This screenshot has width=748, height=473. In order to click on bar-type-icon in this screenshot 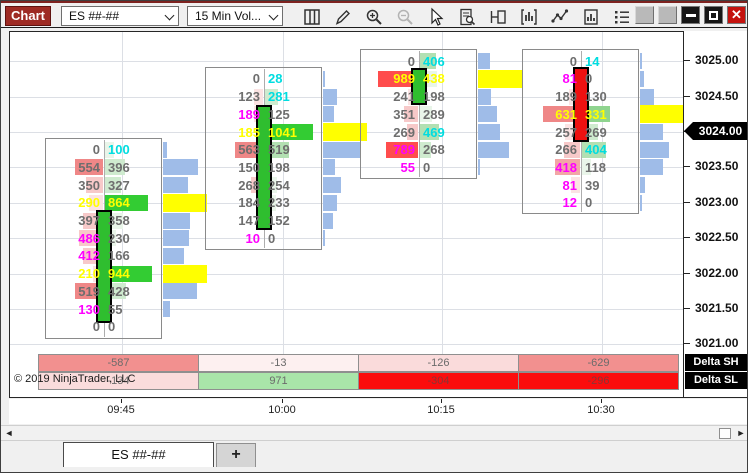, I will do `click(529, 17)`.